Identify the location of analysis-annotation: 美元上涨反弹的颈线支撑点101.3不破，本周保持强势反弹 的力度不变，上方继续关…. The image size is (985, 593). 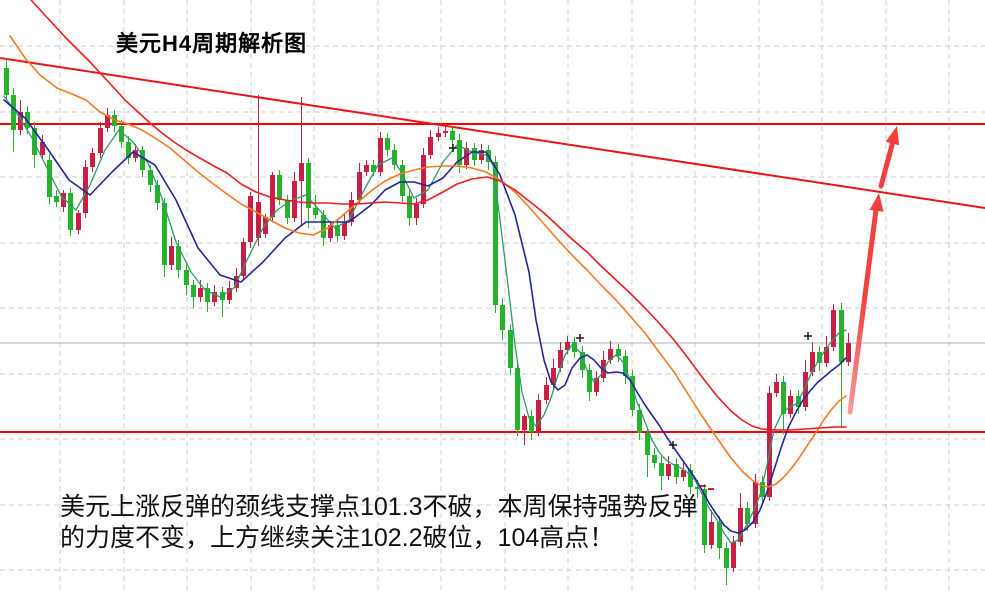
(379, 522).